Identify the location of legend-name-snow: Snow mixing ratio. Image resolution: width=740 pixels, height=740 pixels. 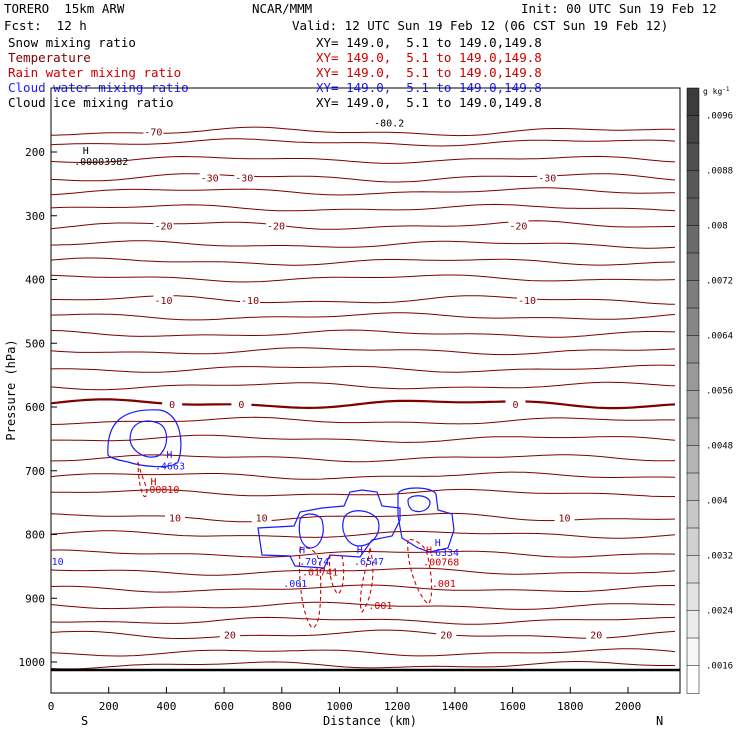
(72, 42).